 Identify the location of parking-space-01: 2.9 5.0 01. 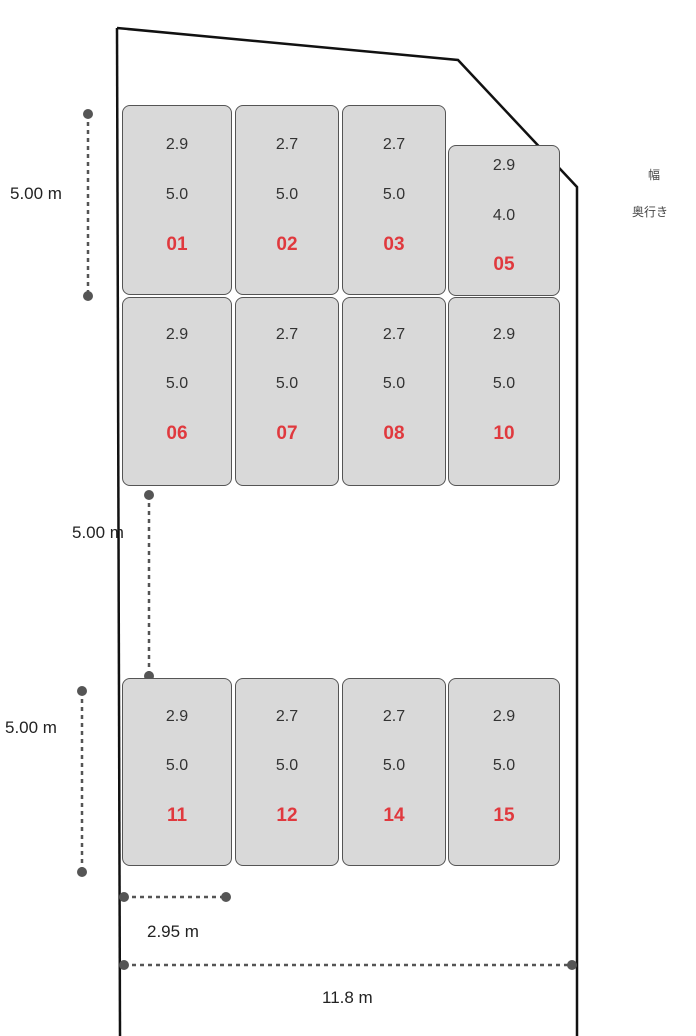
(177, 200).